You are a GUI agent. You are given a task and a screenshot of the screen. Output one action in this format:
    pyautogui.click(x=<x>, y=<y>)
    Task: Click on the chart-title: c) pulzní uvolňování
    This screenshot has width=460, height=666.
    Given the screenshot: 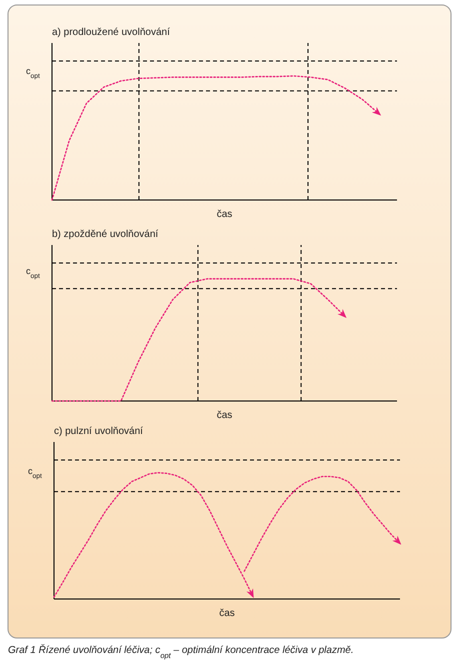 What is the action you would take?
    pyautogui.click(x=99, y=431)
    